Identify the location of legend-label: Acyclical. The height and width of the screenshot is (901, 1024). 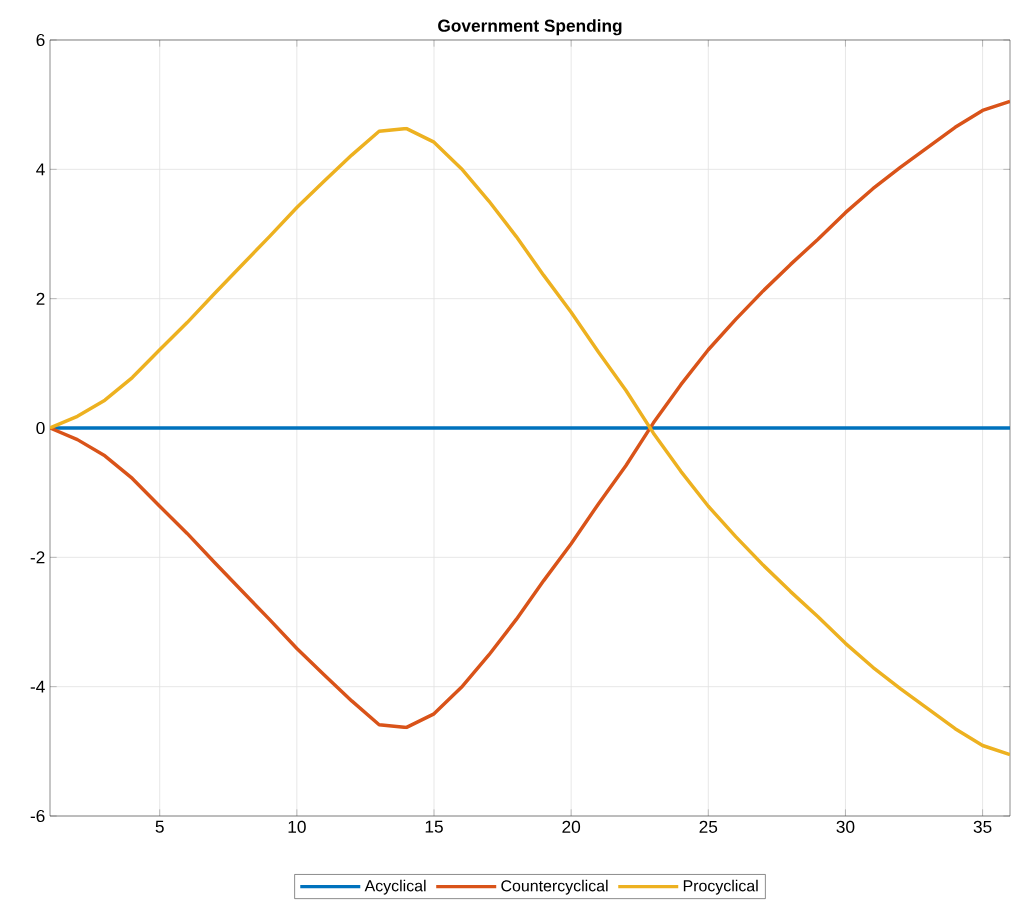
(395, 887).